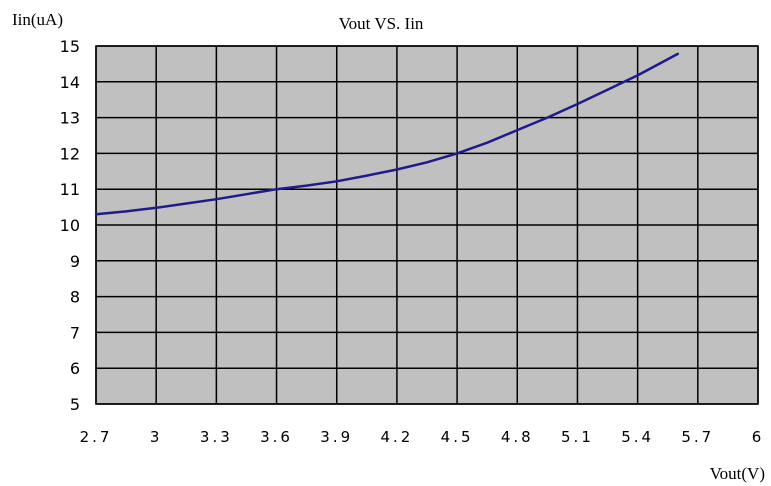 Image resolution: width=771 pixels, height=486 pixels. What do you see at coordinates (75, 261) in the screenshot?
I see `y-tick-label: 9` at bounding box center [75, 261].